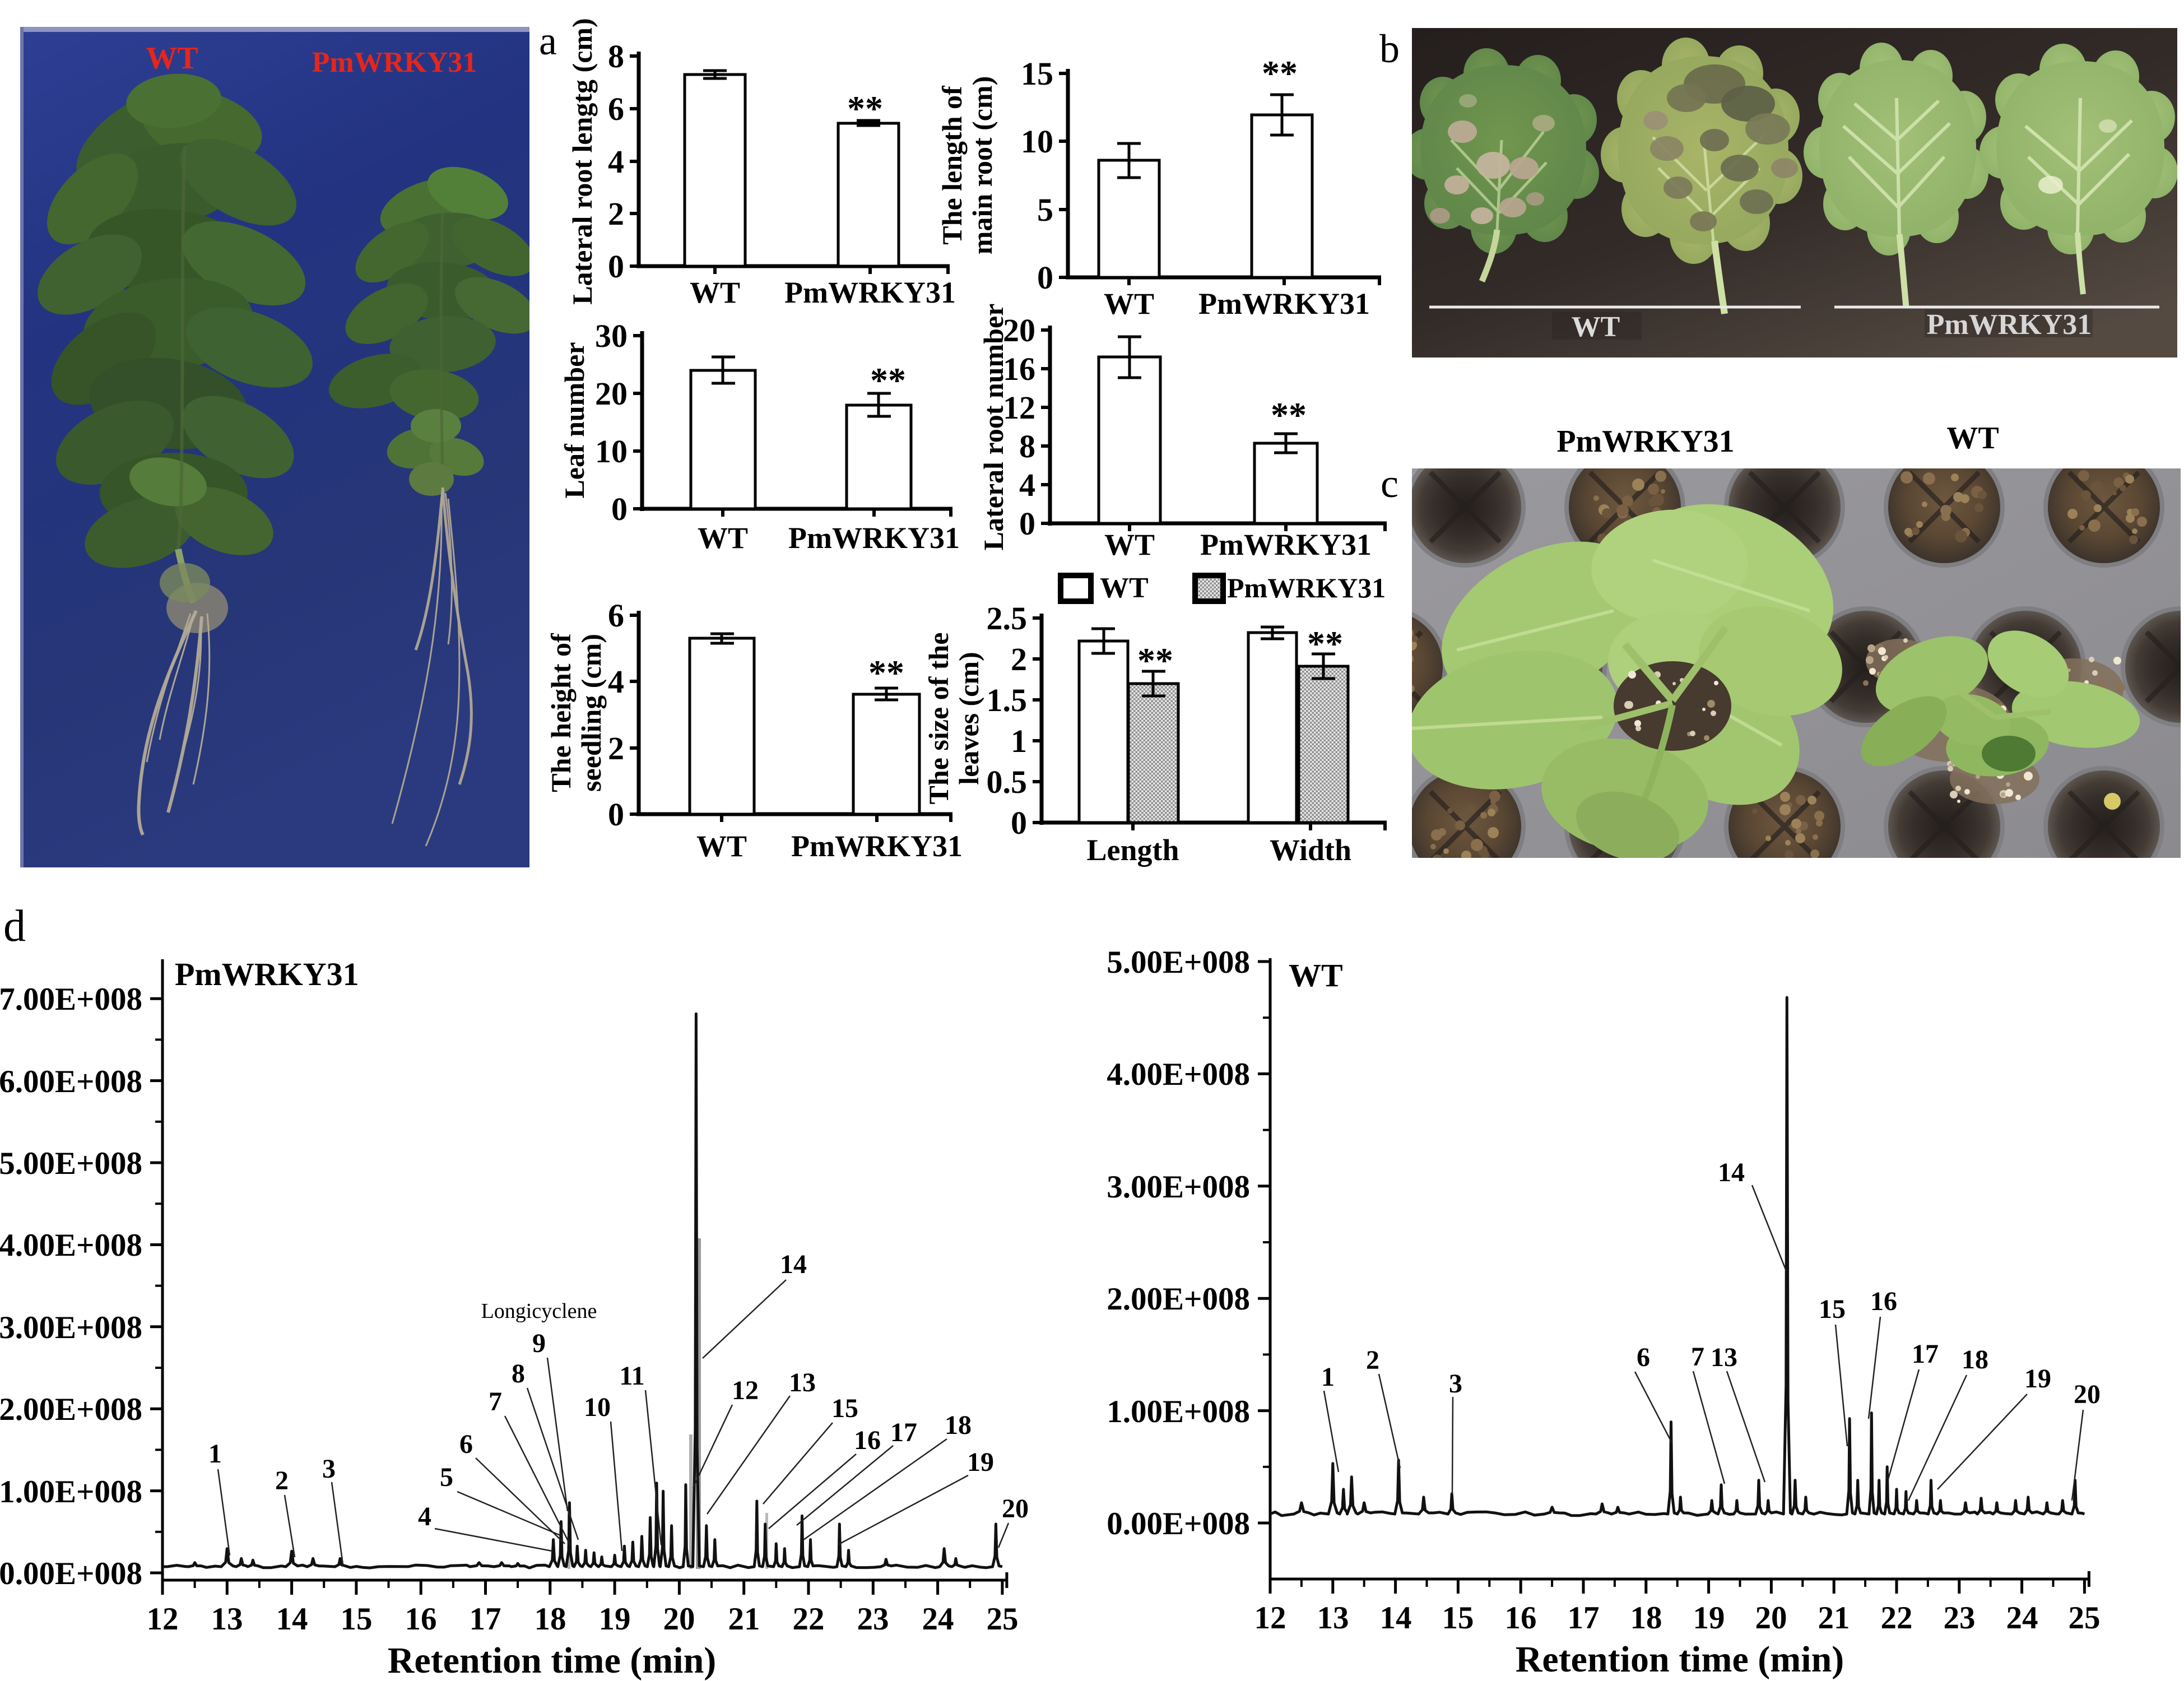 Image resolution: width=2184 pixels, height=1681 pixels. Describe the element at coordinates (1132, 850) in the screenshot. I see `svg-text: Length` at that location.